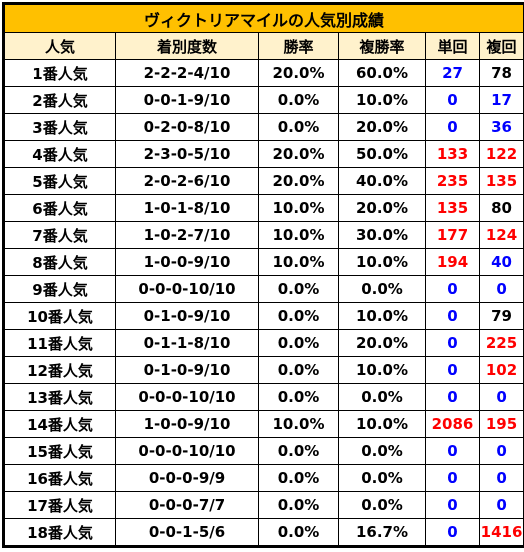 The image size is (524, 552). Describe the element at coordinates (452, 73) in the screenshot. I see `cell-win-return: 27` at that location.